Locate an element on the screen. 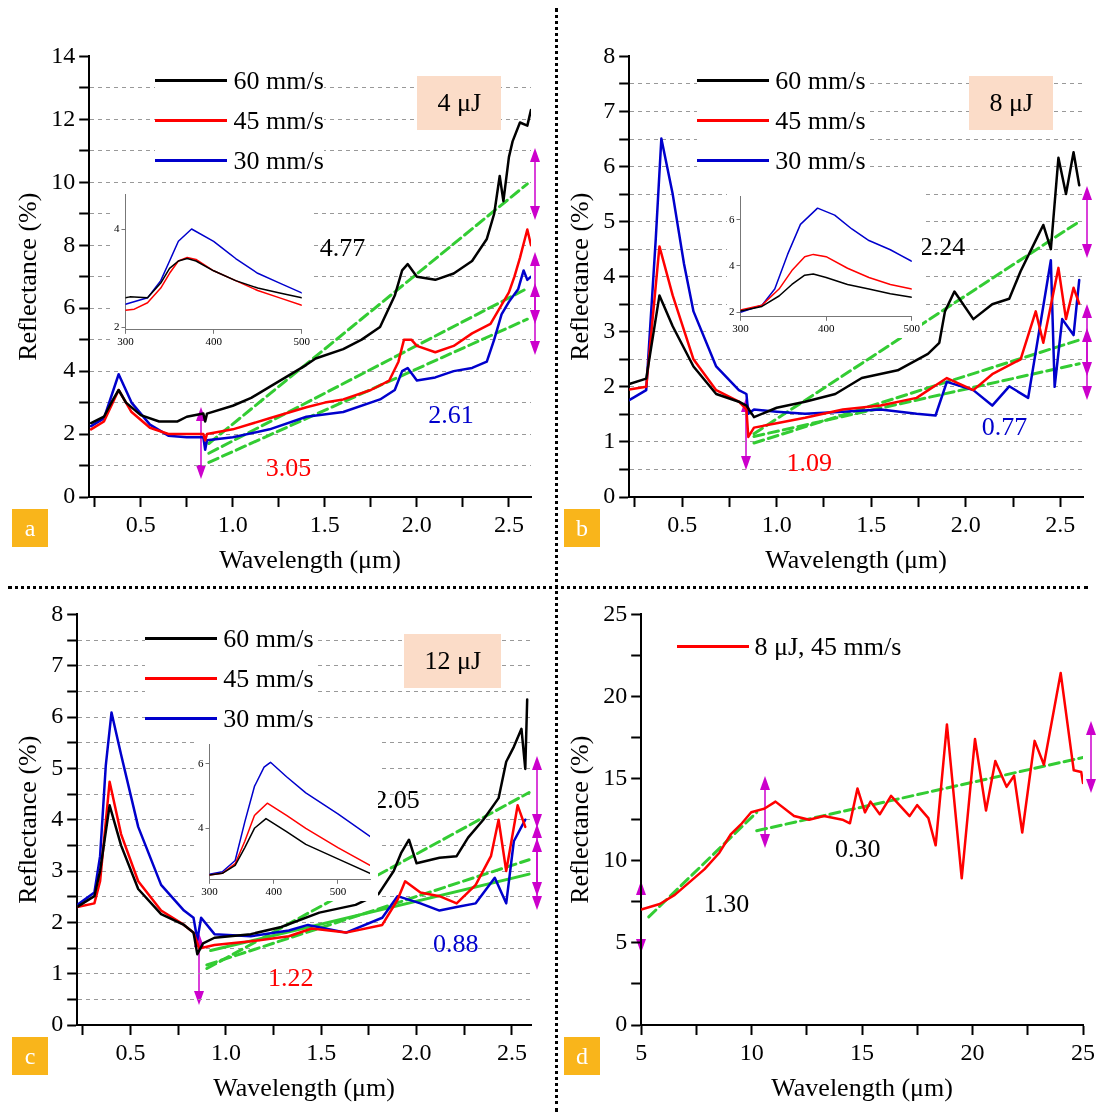 The width and height of the screenshot is (1096, 1114). text: a is located at coordinates (30, 528).